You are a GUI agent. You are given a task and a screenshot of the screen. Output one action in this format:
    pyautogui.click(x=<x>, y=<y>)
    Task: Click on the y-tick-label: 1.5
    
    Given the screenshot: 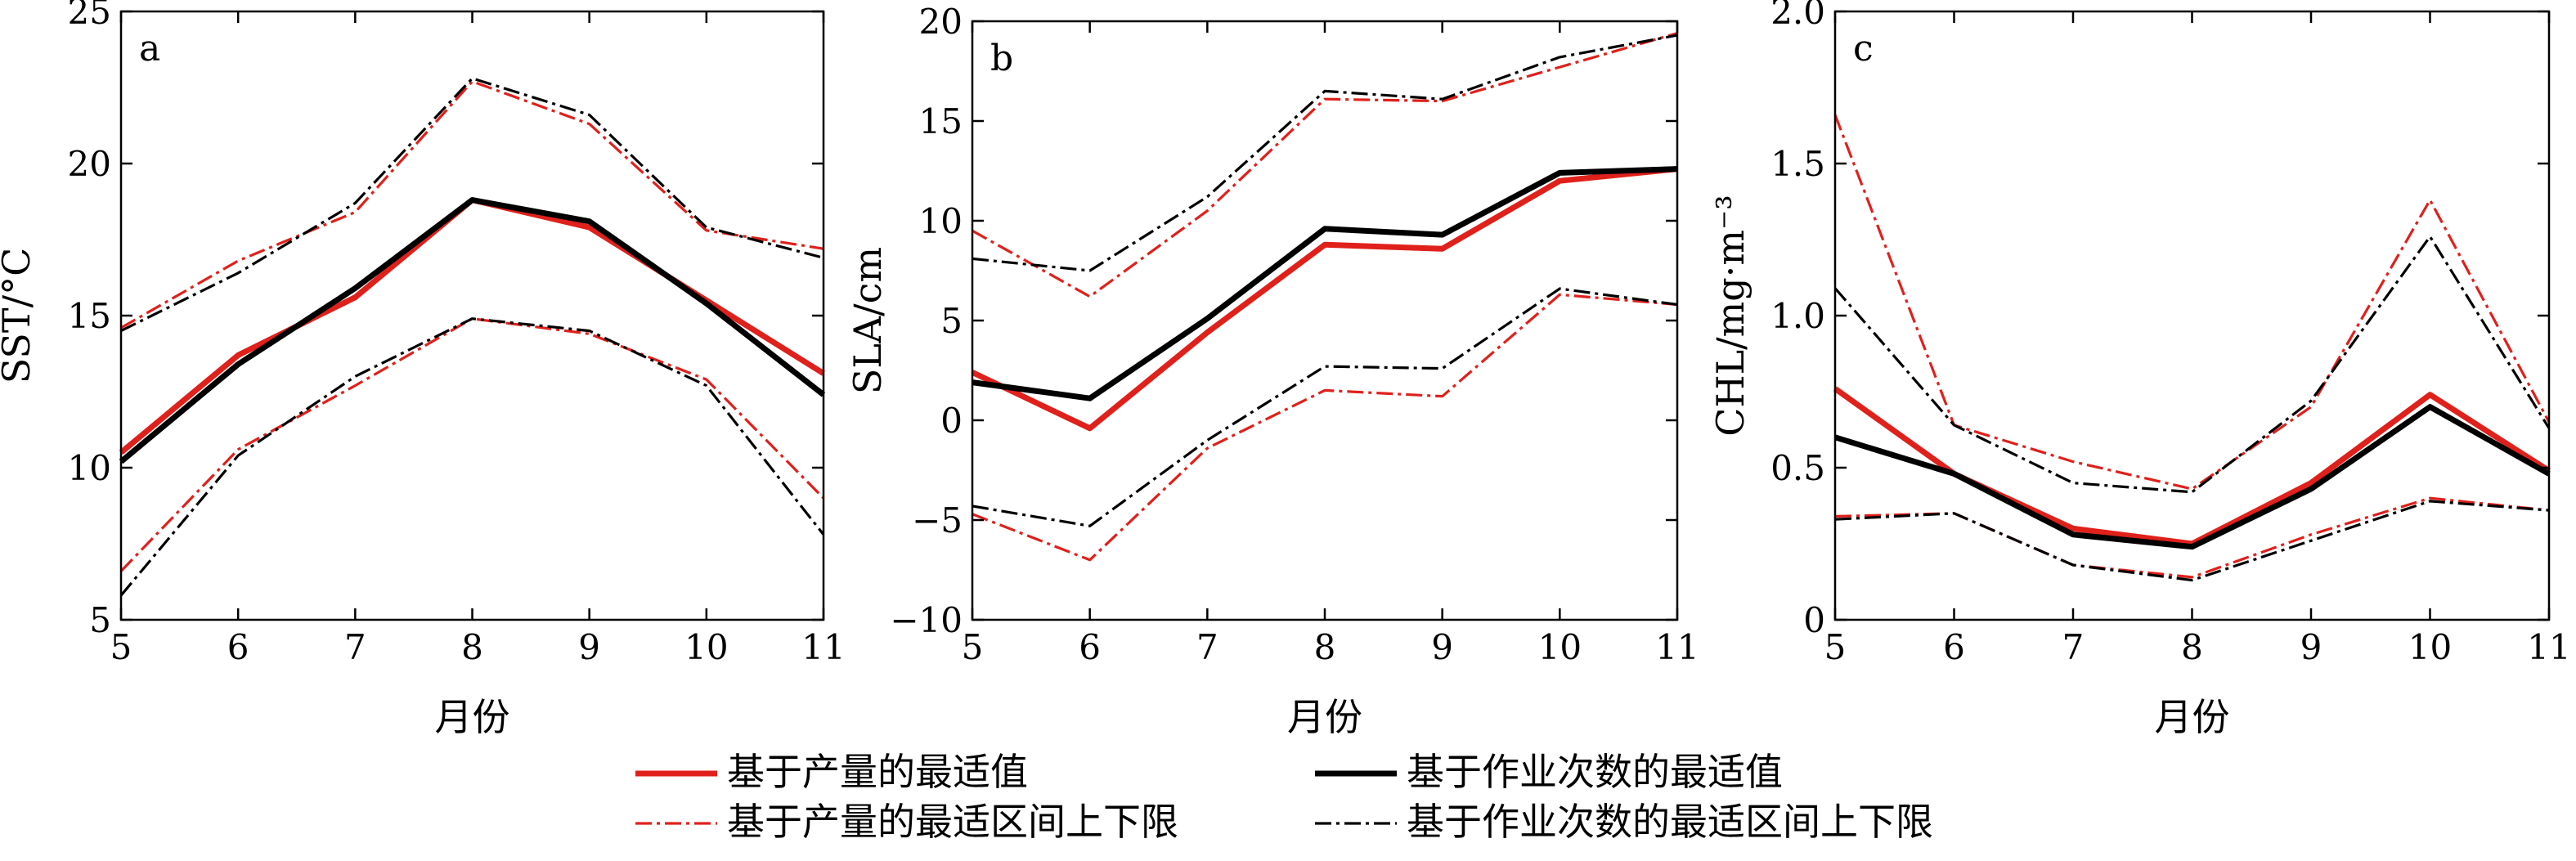 What is the action you would take?
    pyautogui.click(x=1798, y=164)
    